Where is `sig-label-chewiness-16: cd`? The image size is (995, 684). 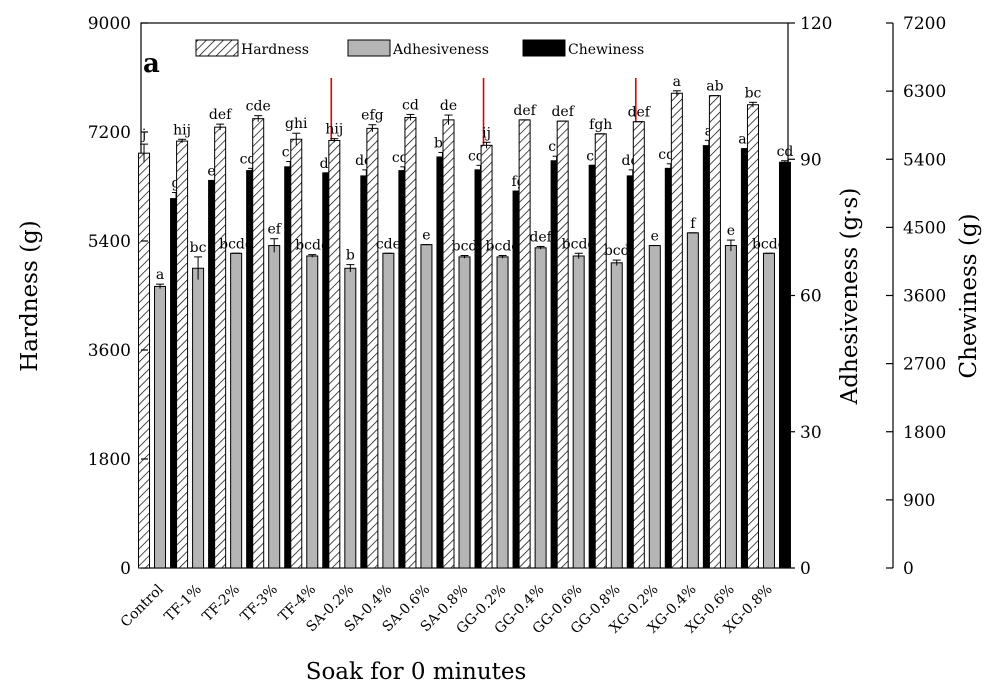 sig-label-chewiness-16: cd is located at coordinates (785, 152).